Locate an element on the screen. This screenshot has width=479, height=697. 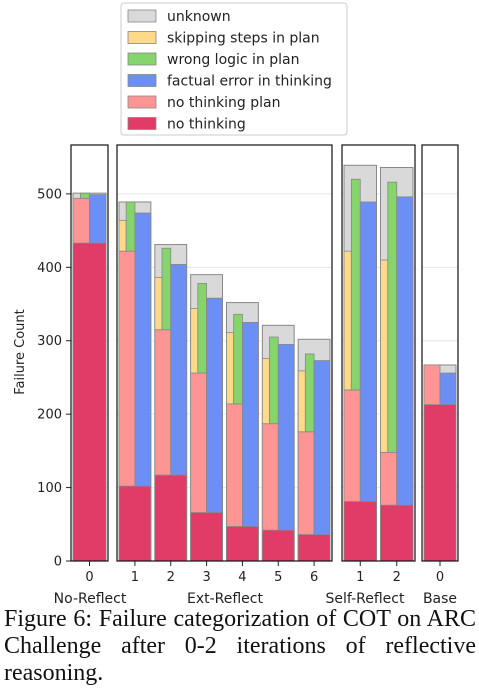
y-tick-label: 0 is located at coordinates (58, 562).